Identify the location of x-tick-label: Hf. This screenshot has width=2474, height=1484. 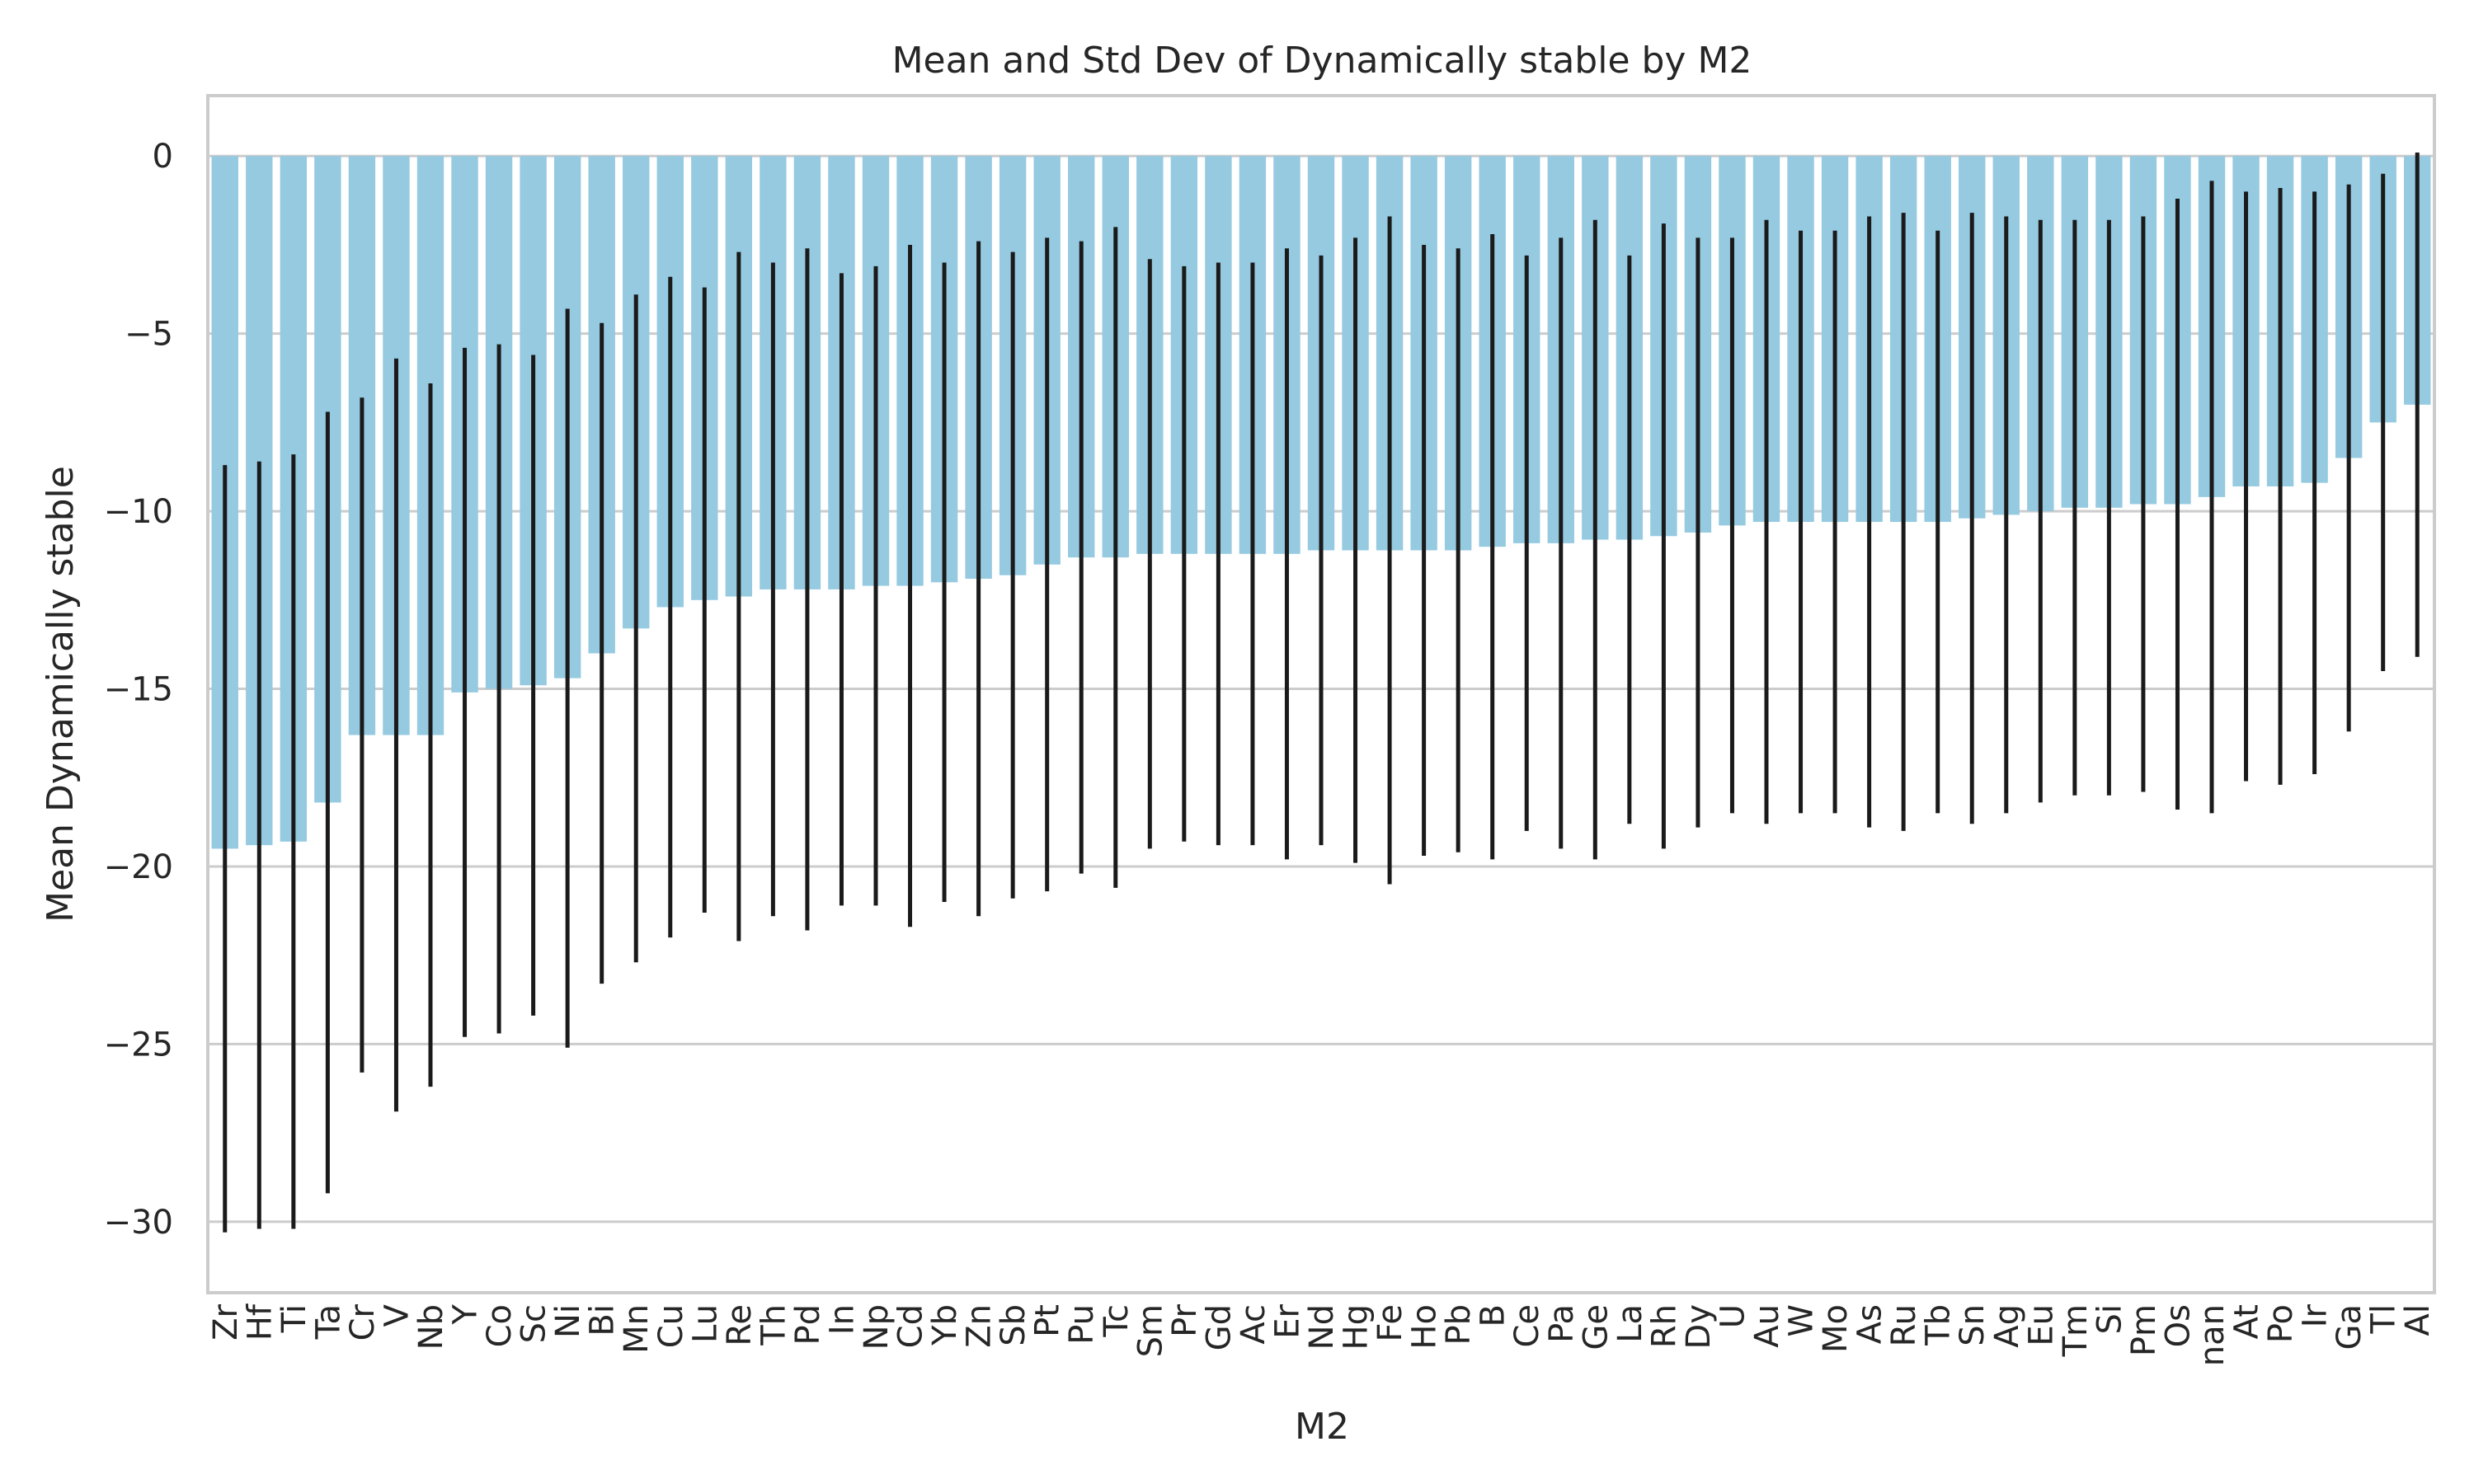
(260, 1322).